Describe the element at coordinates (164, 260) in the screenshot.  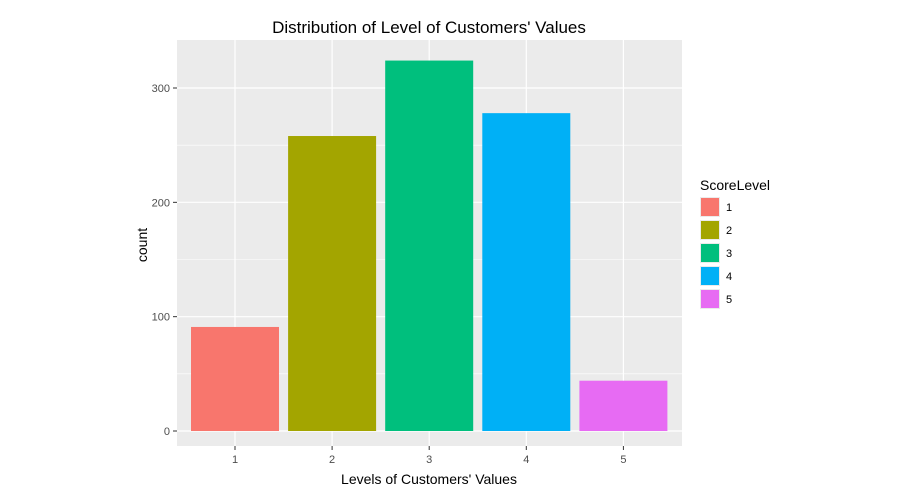
I see `y-axis: 0 100 200 300` at that location.